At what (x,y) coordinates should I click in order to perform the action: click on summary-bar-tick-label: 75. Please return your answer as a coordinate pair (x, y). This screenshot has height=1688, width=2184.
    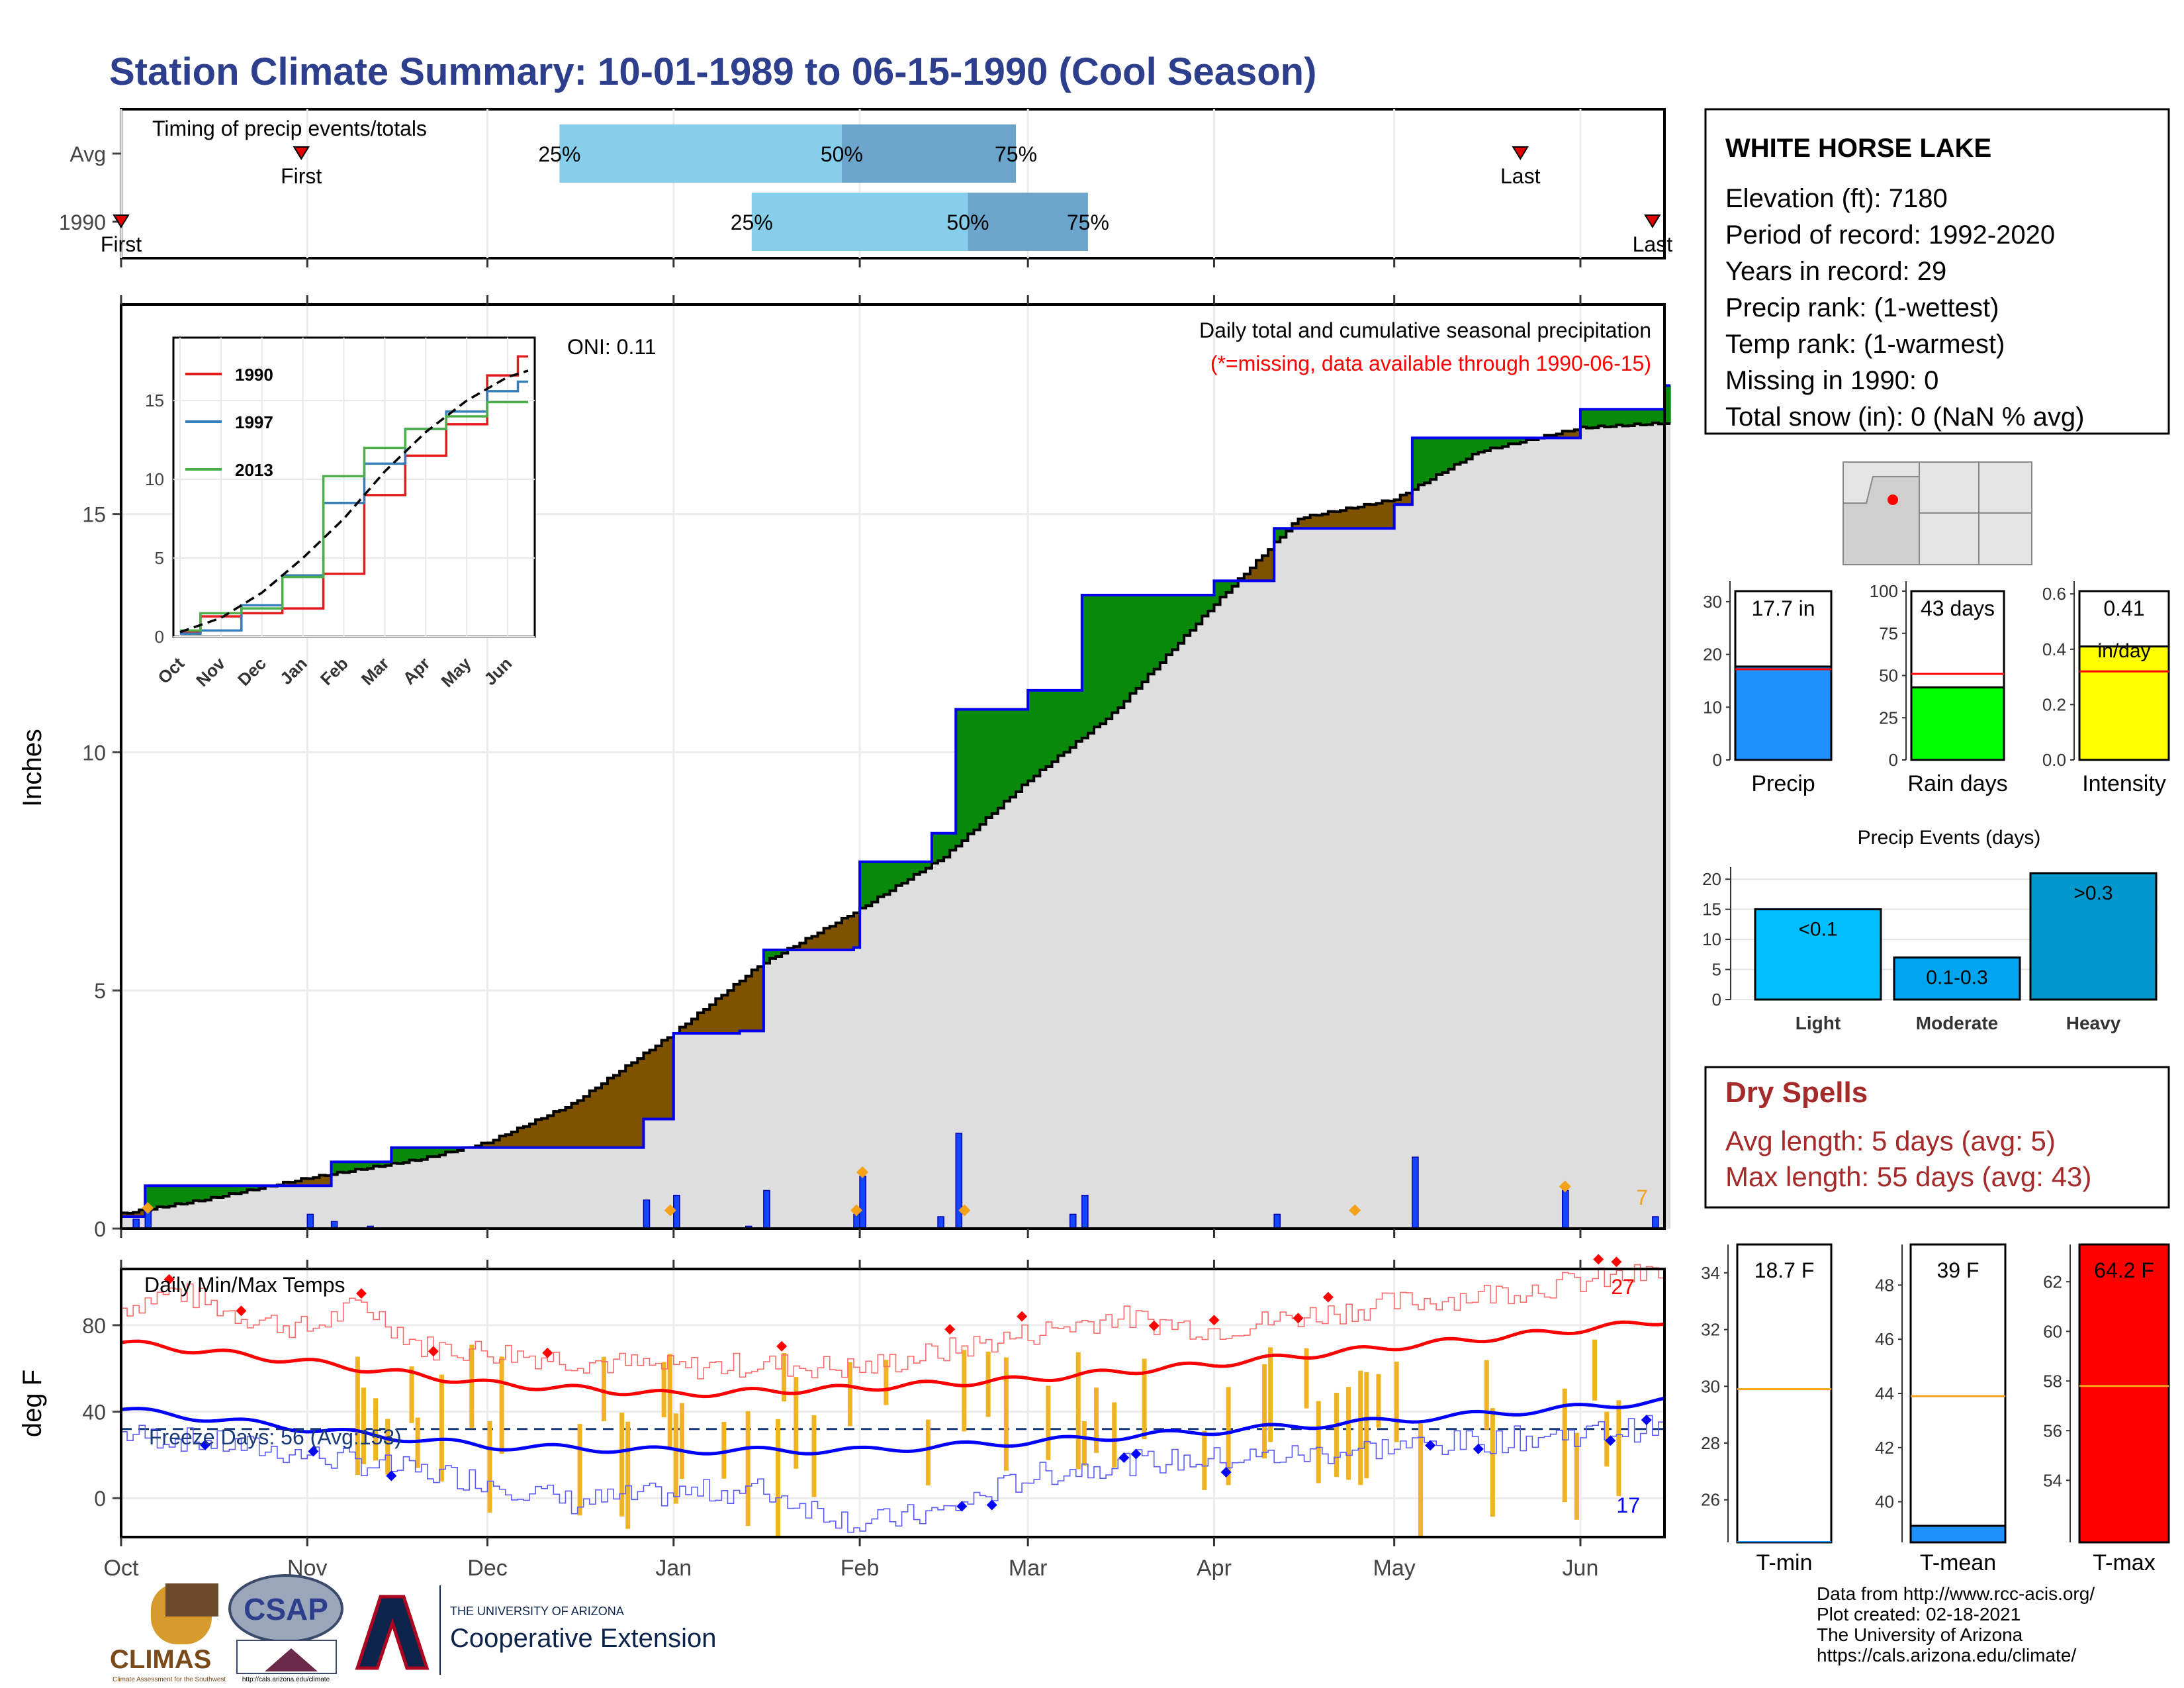
    Looking at the image, I should click on (1888, 633).